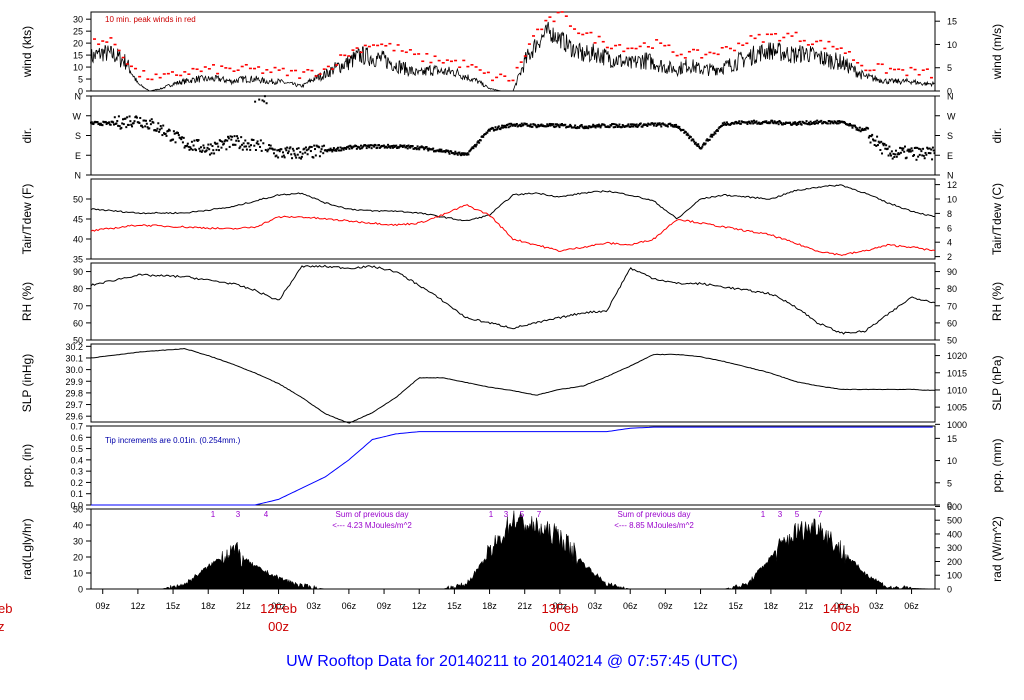  Describe the element at coordinates (78, 200) in the screenshot. I see `ytick-label-left-temp: 50` at that location.